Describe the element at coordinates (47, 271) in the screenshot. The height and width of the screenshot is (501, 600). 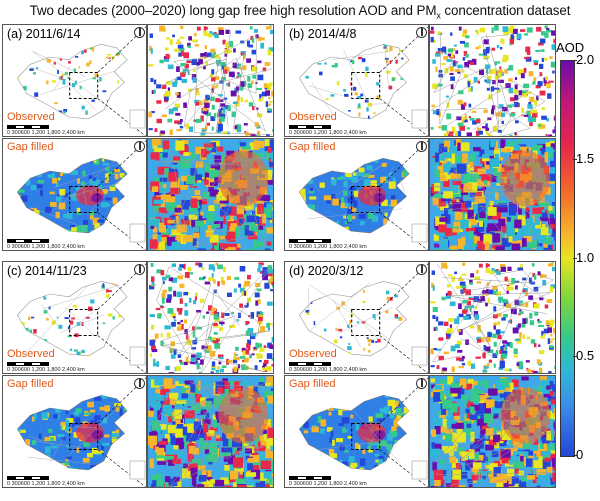
I see `panel-date-label: (c) 2014/11/23` at that location.